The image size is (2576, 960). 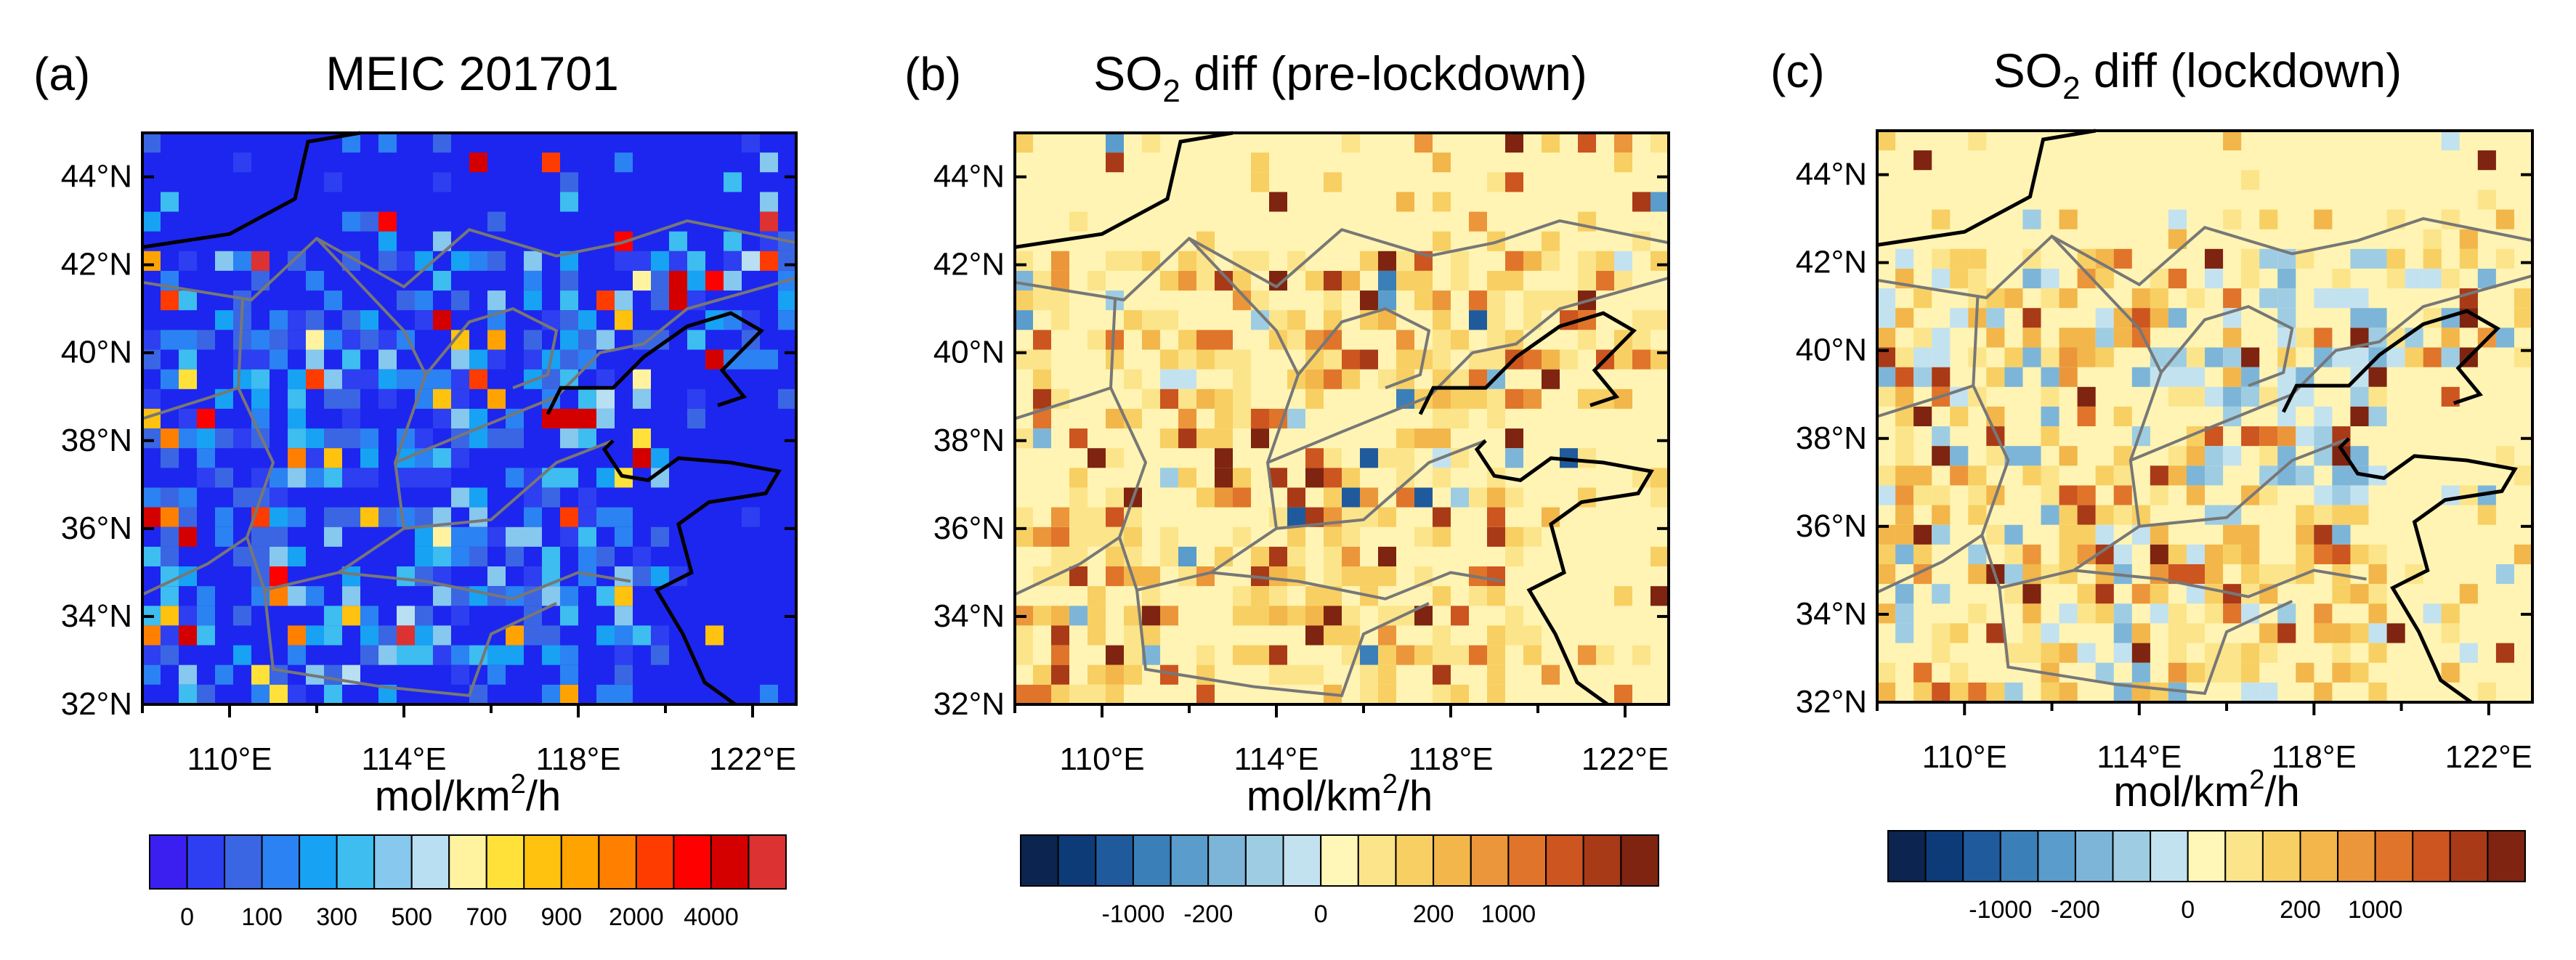 I want to click on x-tick-label: 118°E, so click(x=2314, y=757).